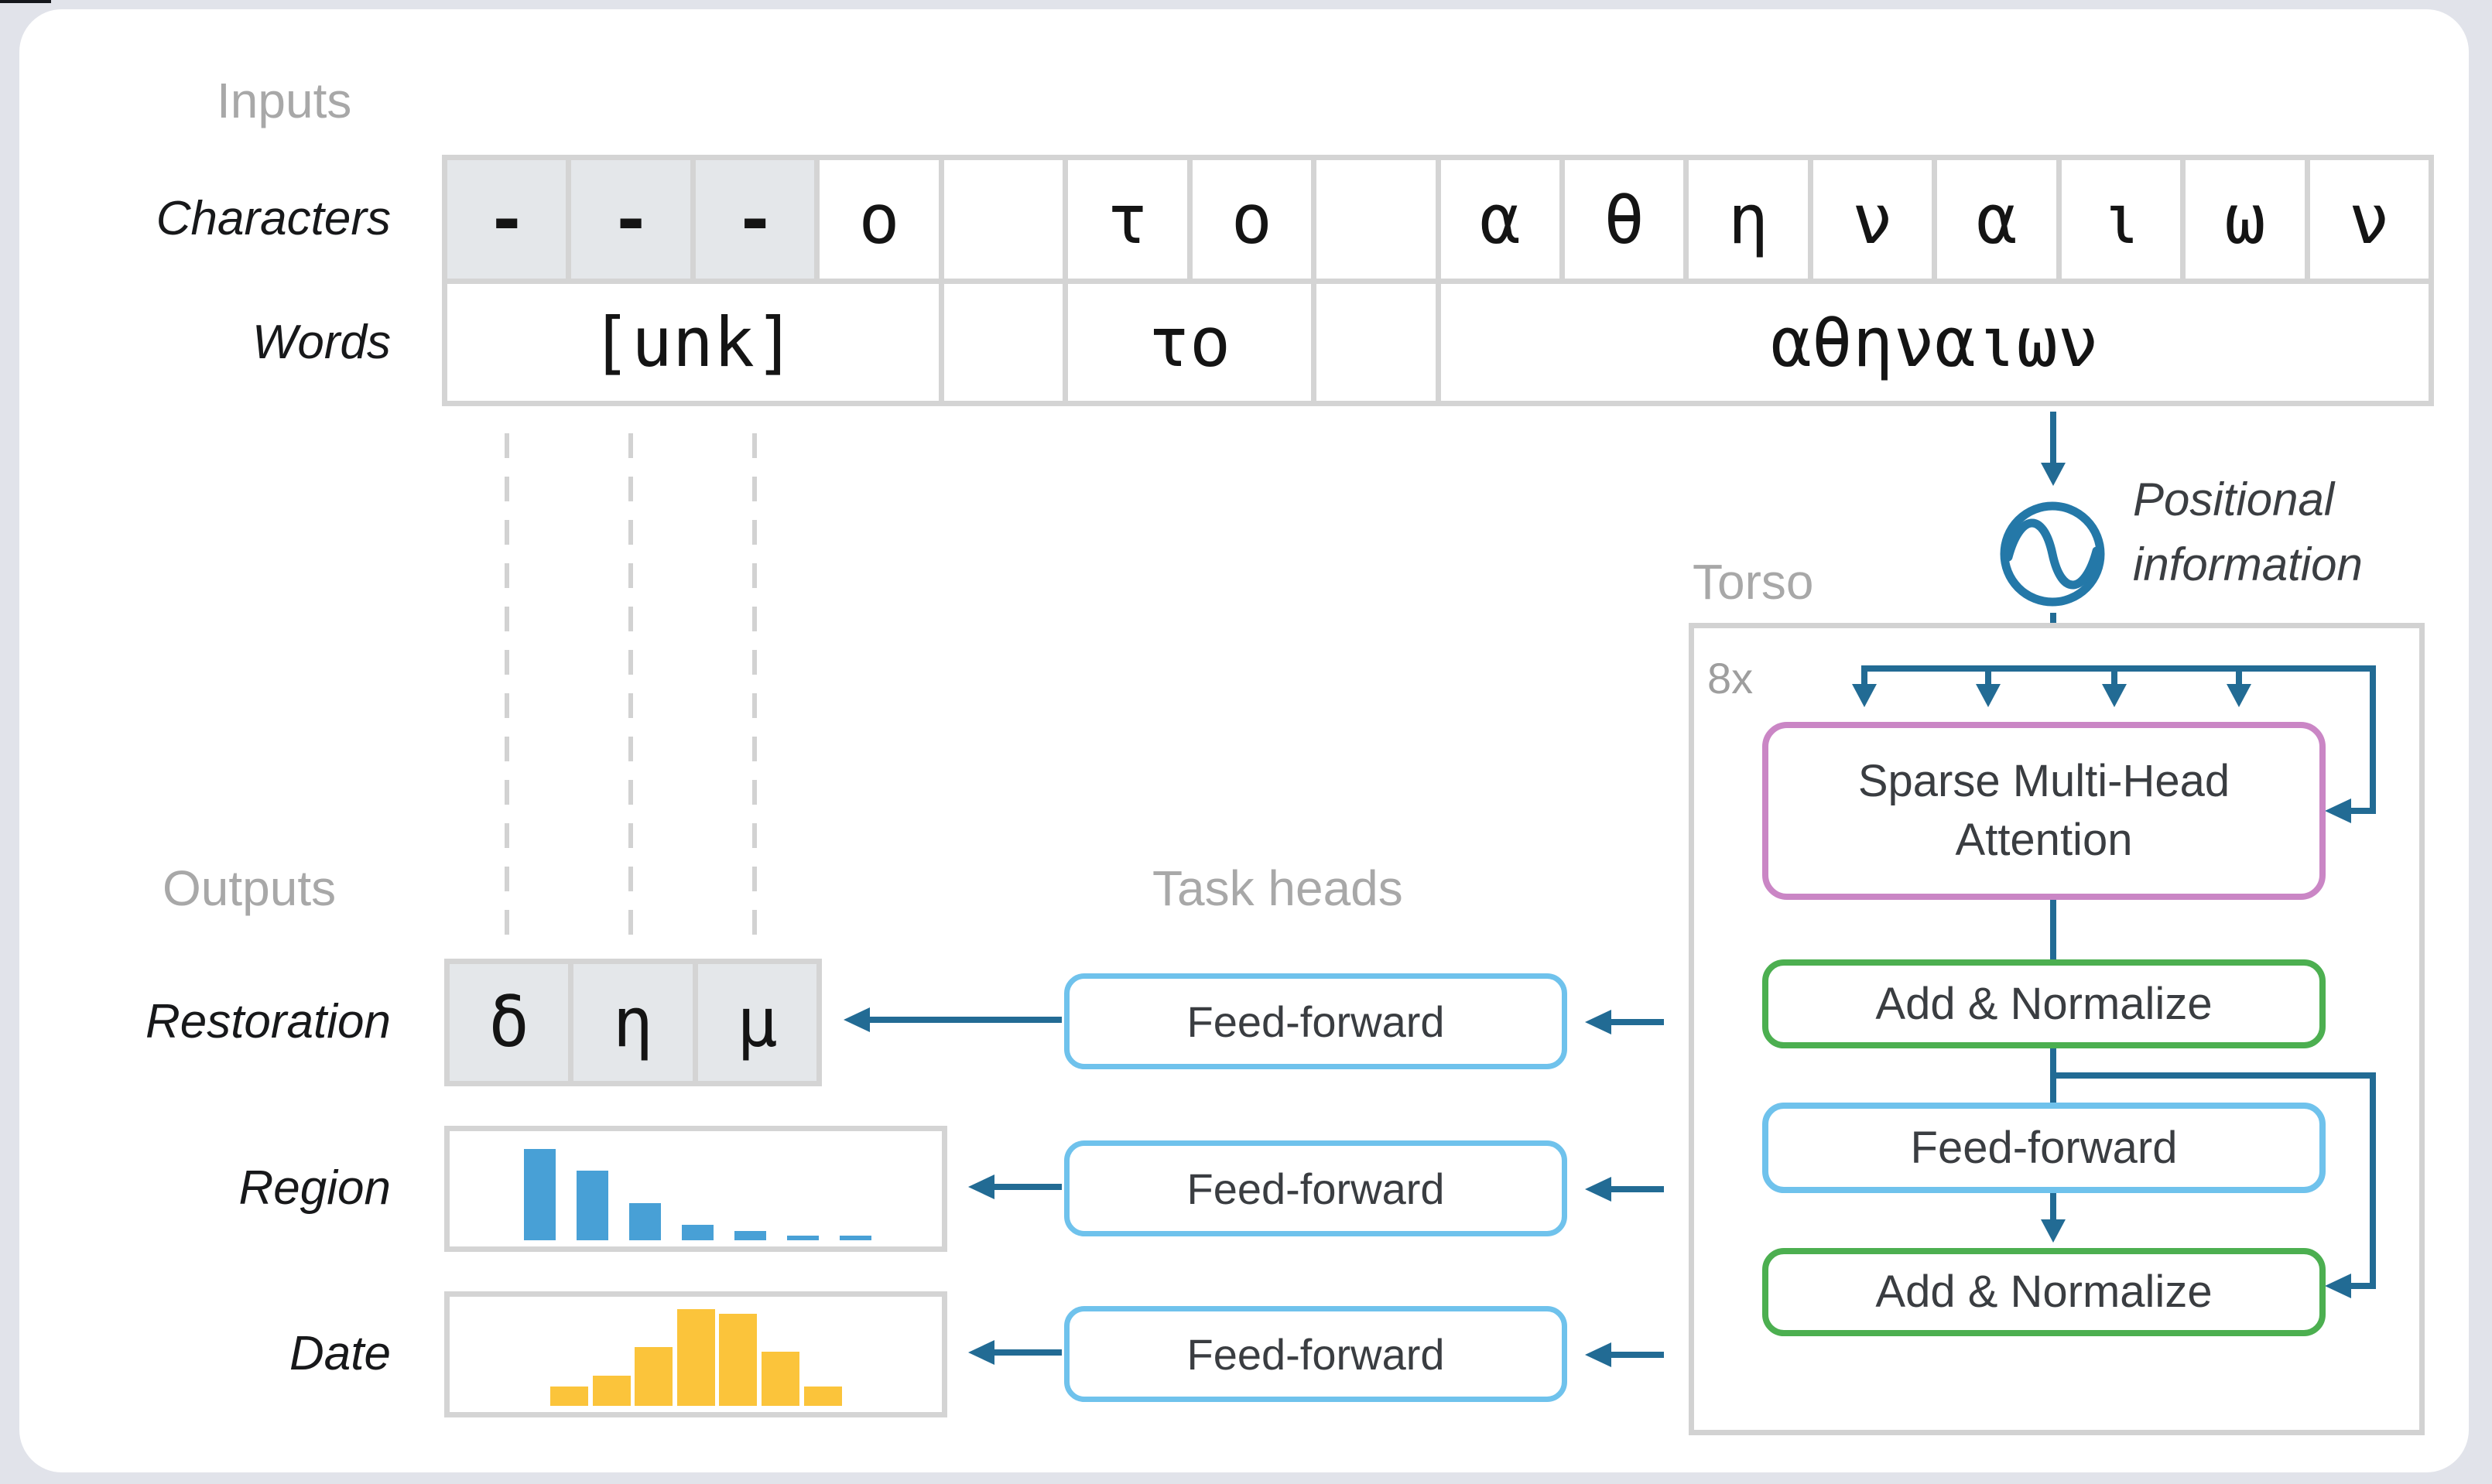  Describe the element at coordinates (1748, 220) in the screenshot. I see `character-cell: η` at that location.